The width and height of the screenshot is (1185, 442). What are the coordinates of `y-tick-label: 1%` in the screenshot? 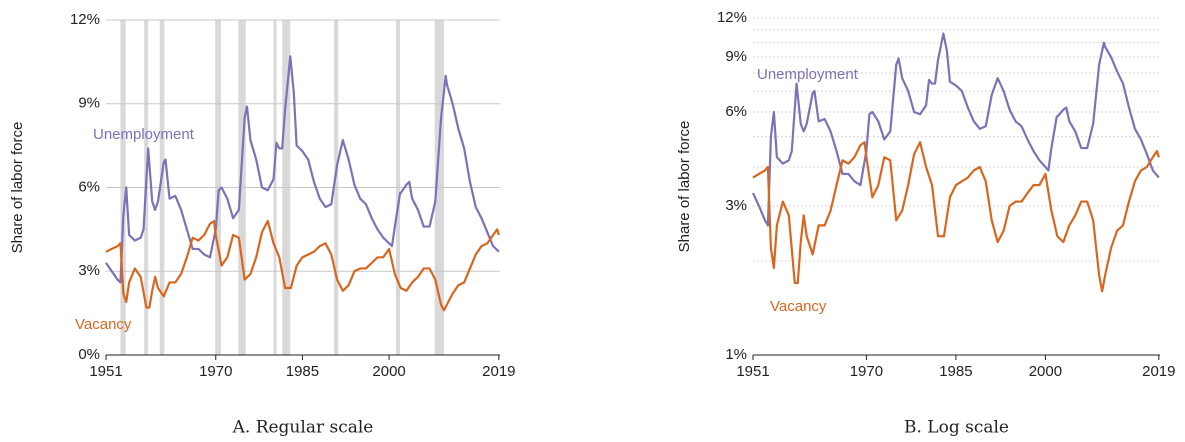 It's located at (736, 354).